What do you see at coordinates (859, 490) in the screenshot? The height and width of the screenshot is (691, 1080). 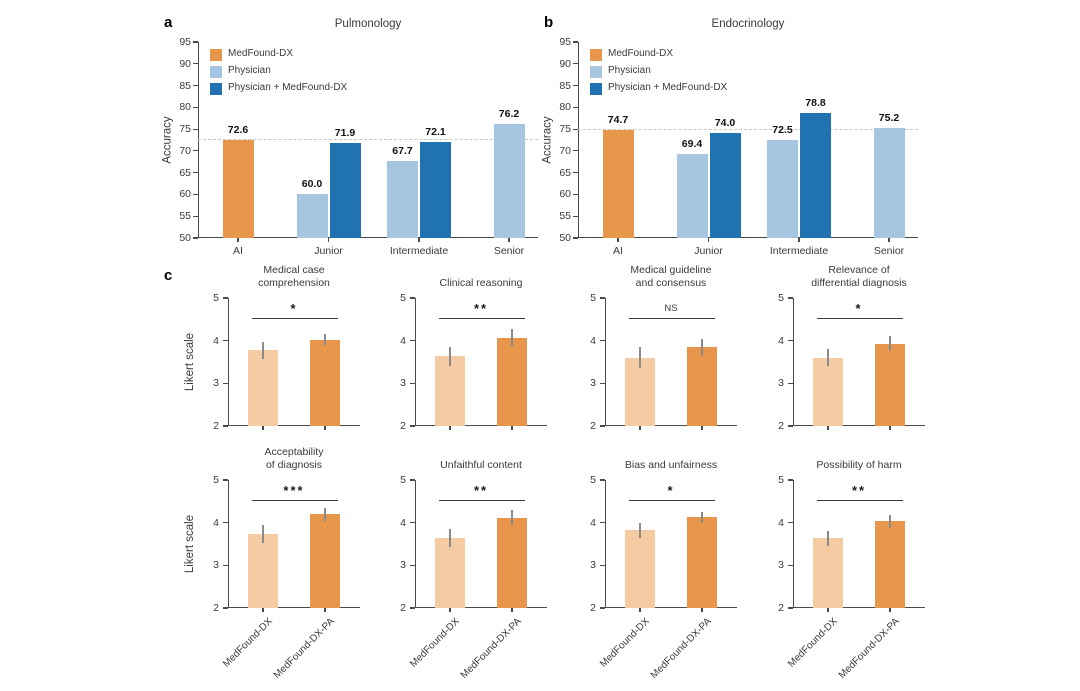 I see `significance-label: **` at bounding box center [859, 490].